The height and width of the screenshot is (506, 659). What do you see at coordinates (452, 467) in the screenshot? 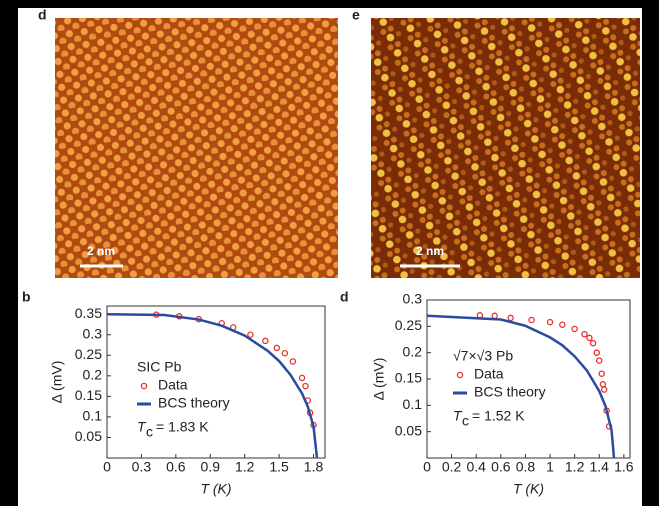
I see `x-tick-label: 0.2` at bounding box center [452, 467].